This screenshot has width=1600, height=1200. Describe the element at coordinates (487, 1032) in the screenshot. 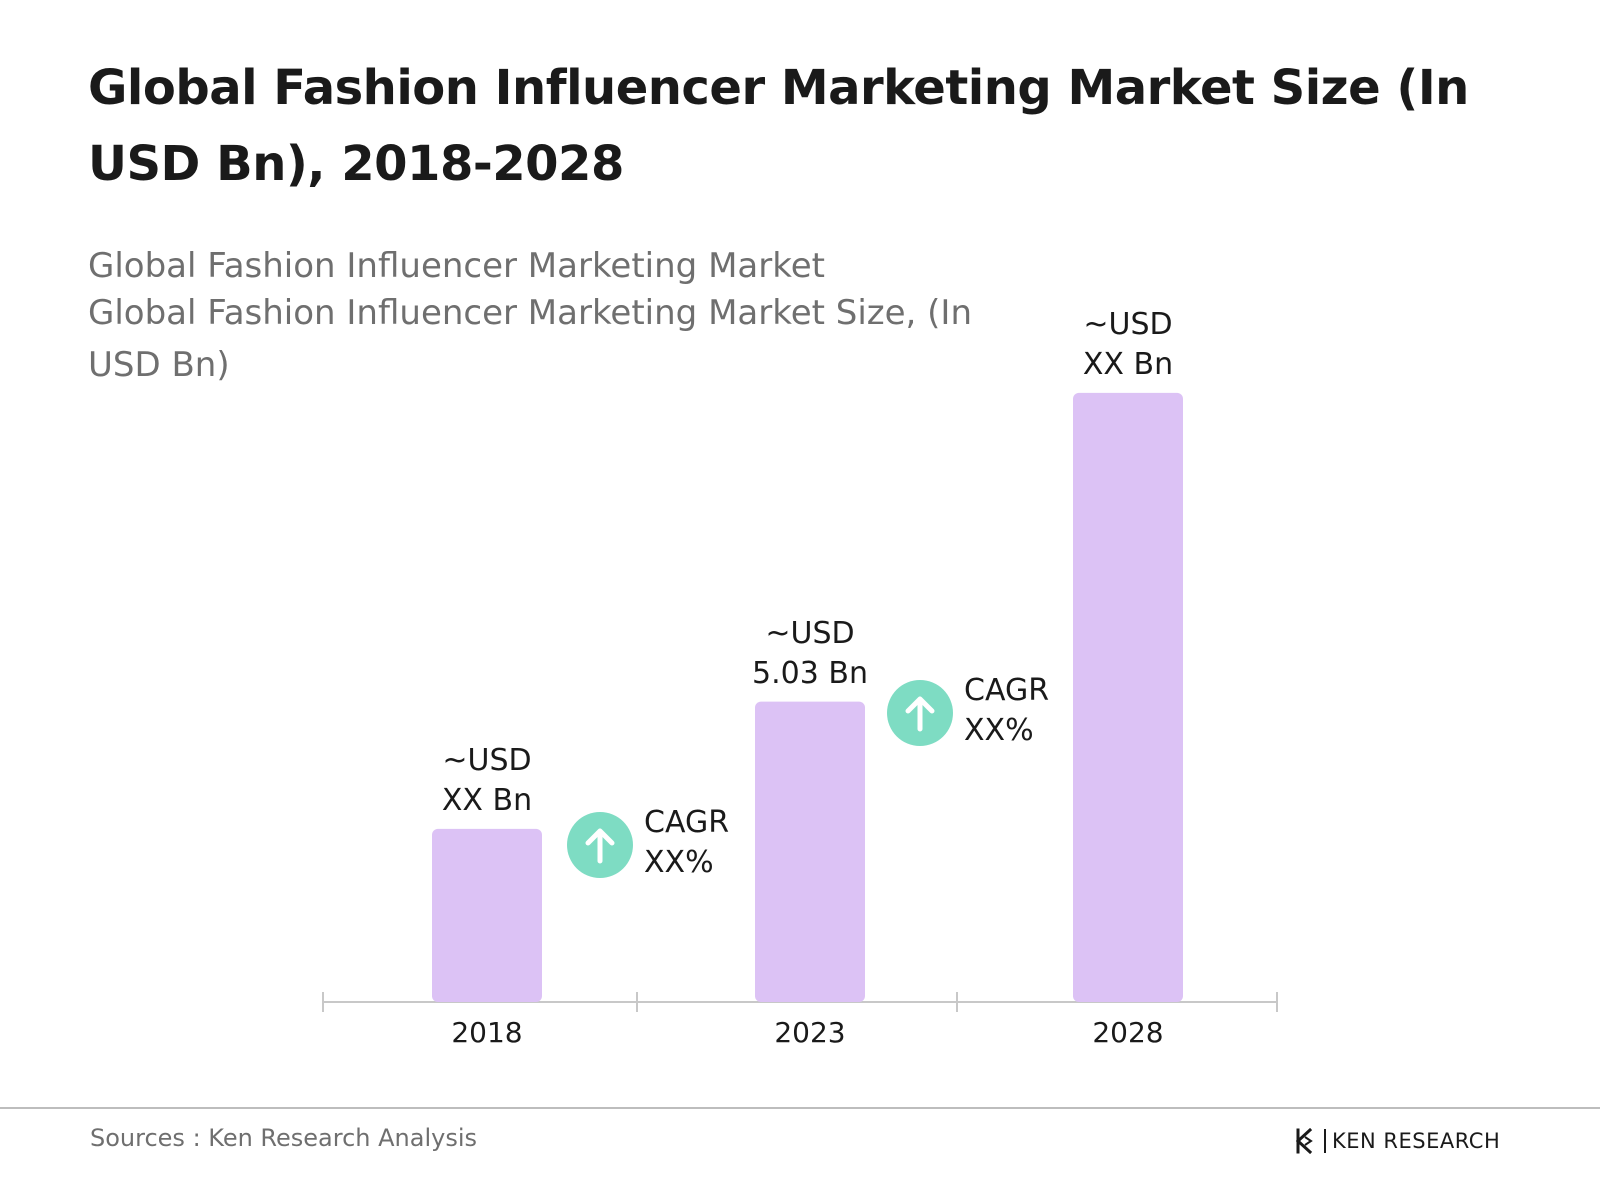

I see `x-tick-label: 2018` at that location.